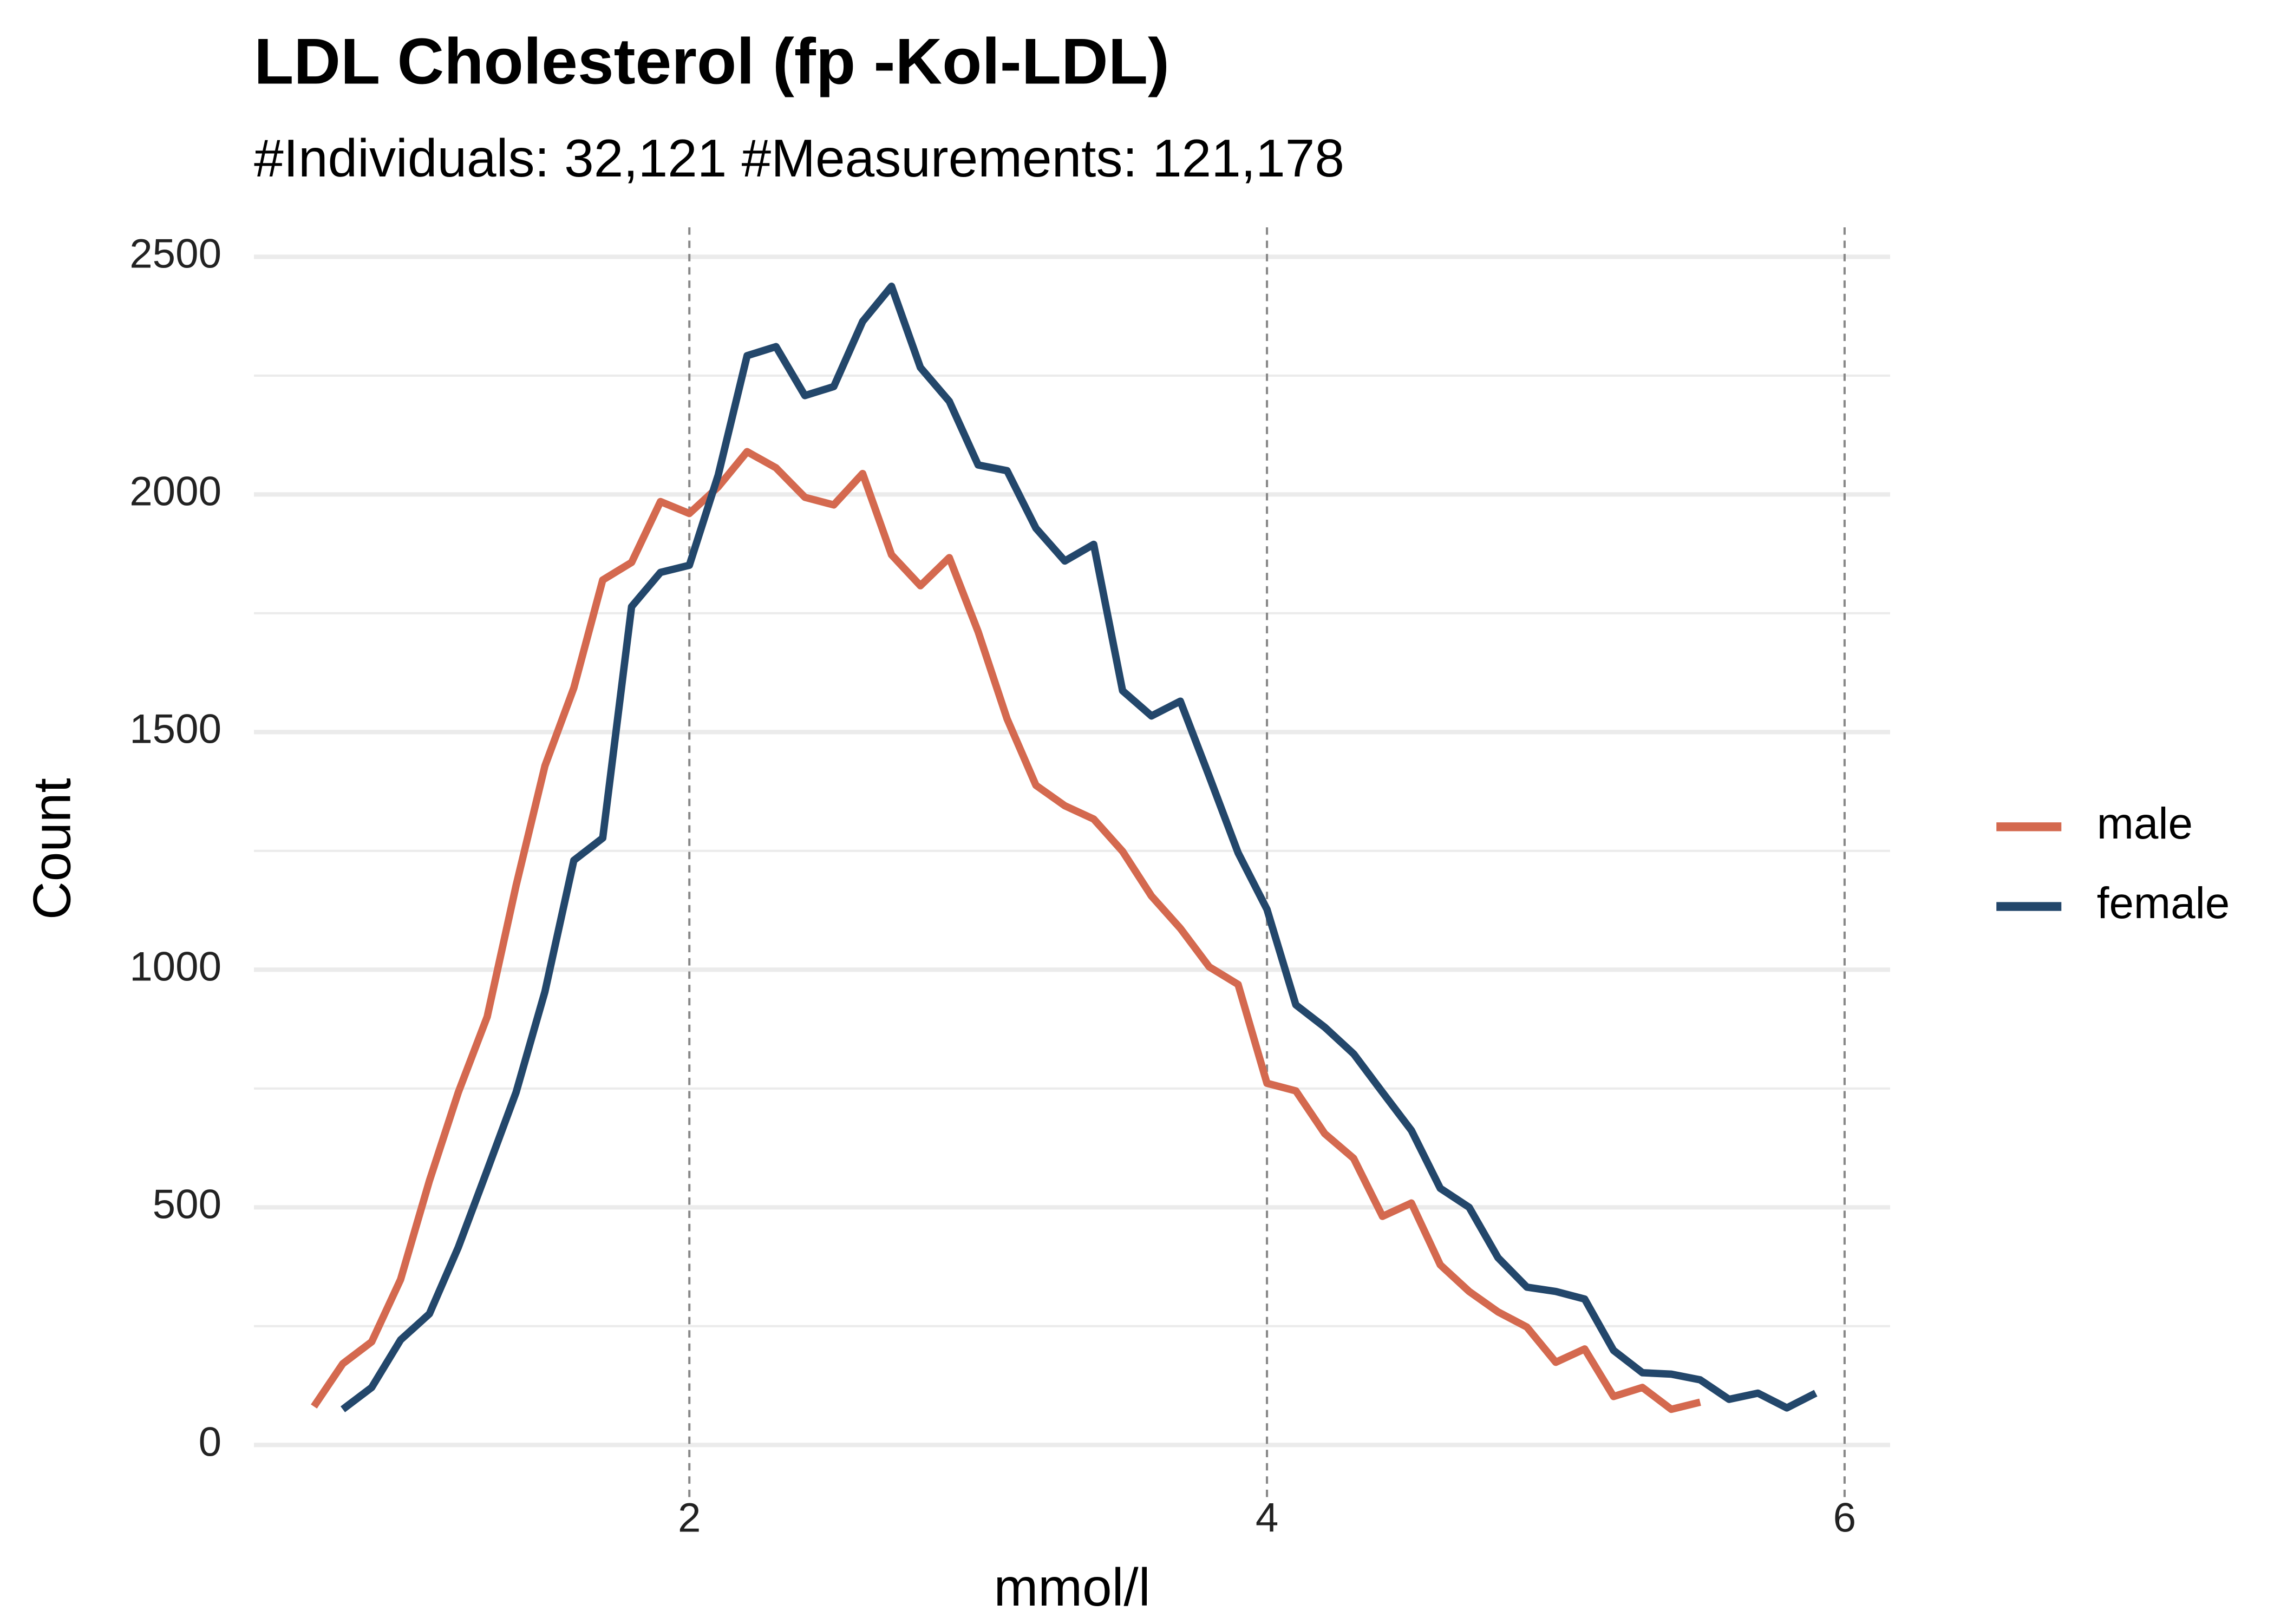 The width and height of the screenshot is (2274, 1624). Describe the element at coordinates (175, 729) in the screenshot. I see `y-tick-label: 1500` at that location.